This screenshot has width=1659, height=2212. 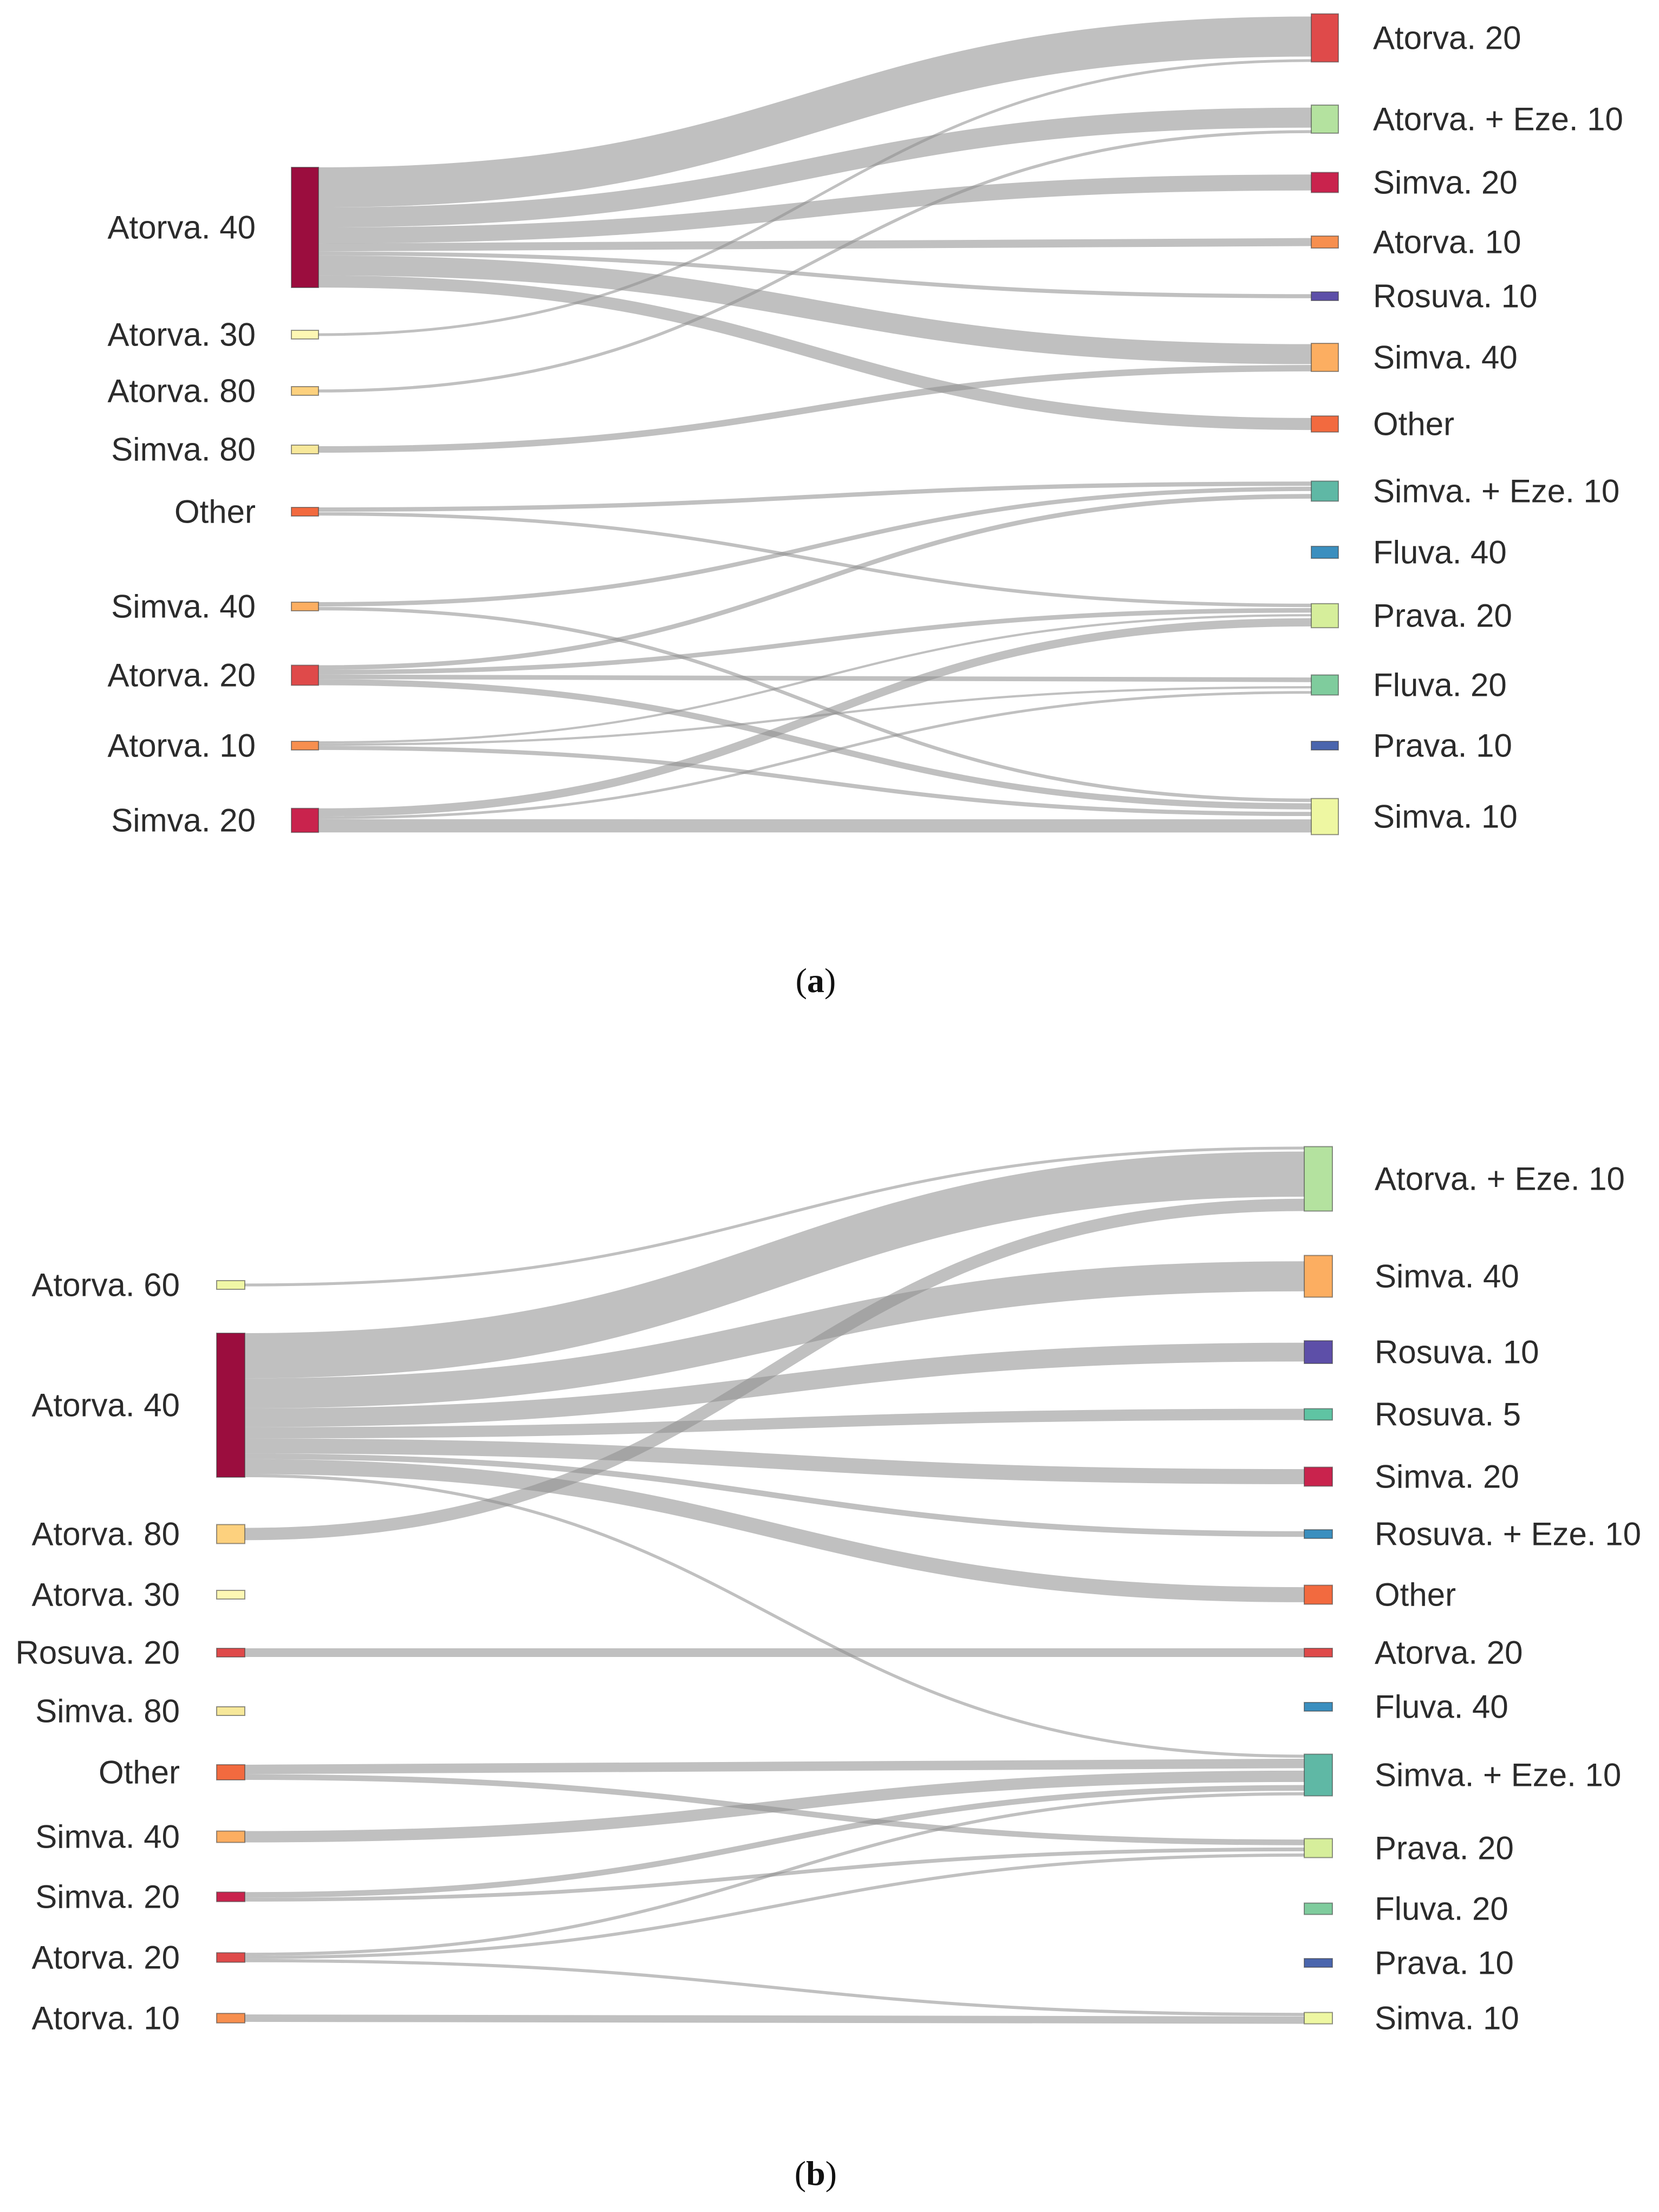 I want to click on source-node-other, so click(x=305, y=512).